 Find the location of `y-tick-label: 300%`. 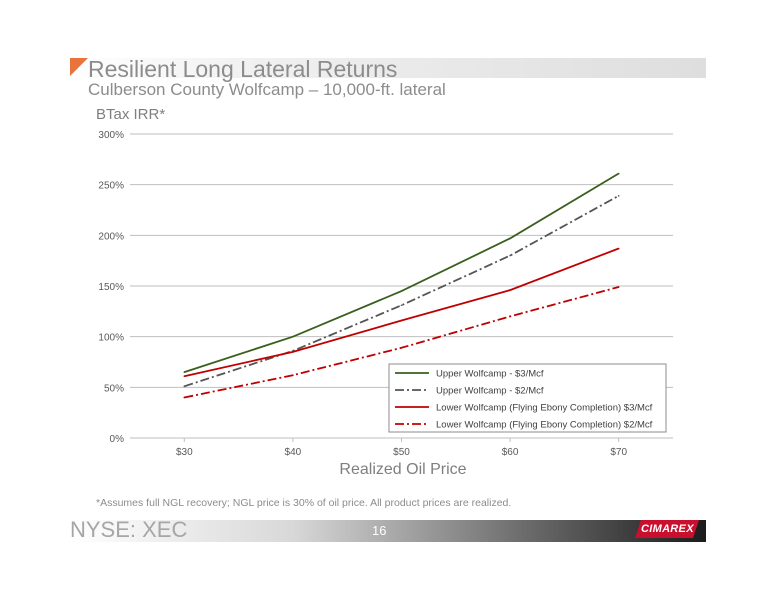

y-tick-label: 300% is located at coordinates (111, 135).